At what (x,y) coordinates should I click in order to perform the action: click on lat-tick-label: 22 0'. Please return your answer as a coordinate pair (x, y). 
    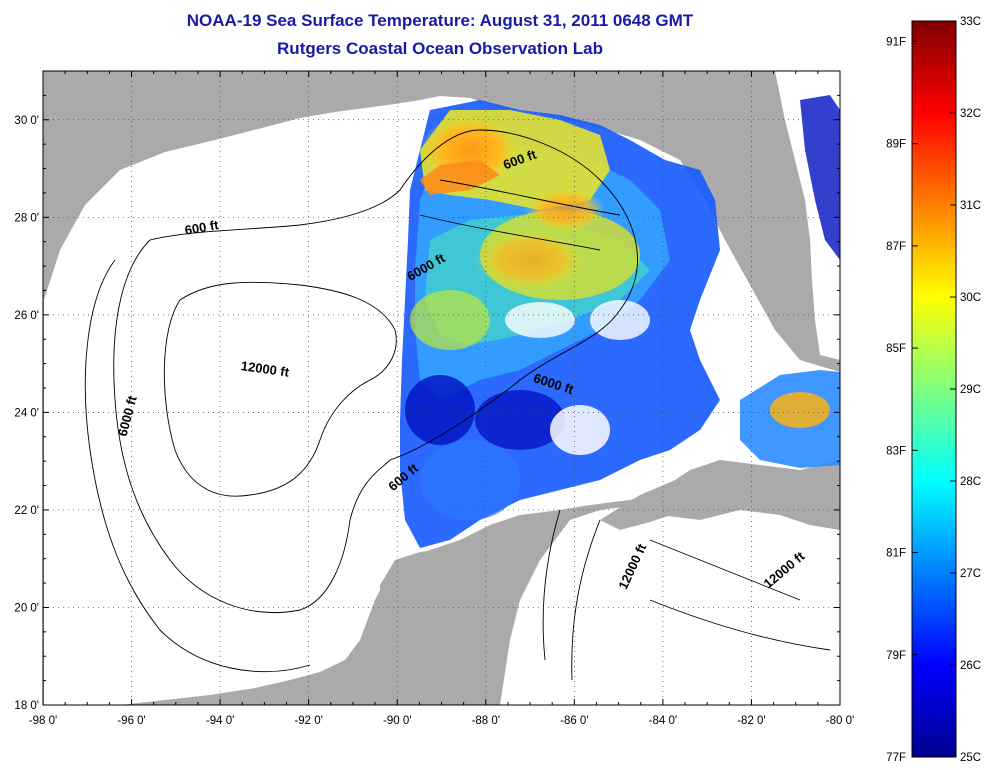
    Looking at the image, I should click on (26, 511).